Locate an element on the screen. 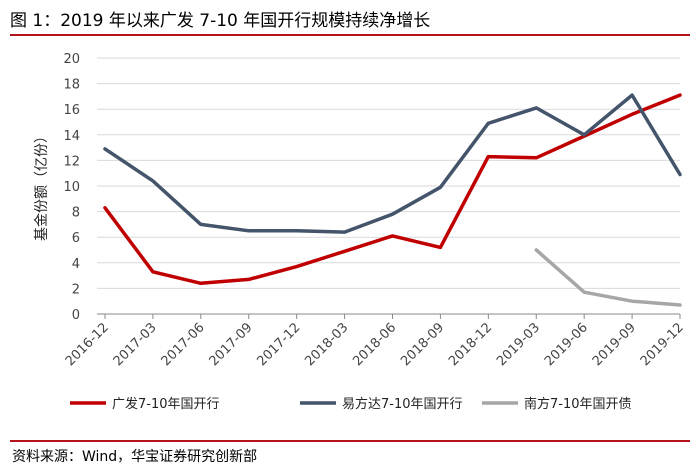 The image size is (700, 473). y-tick-label: 14 is located at coordinates (71, 136).